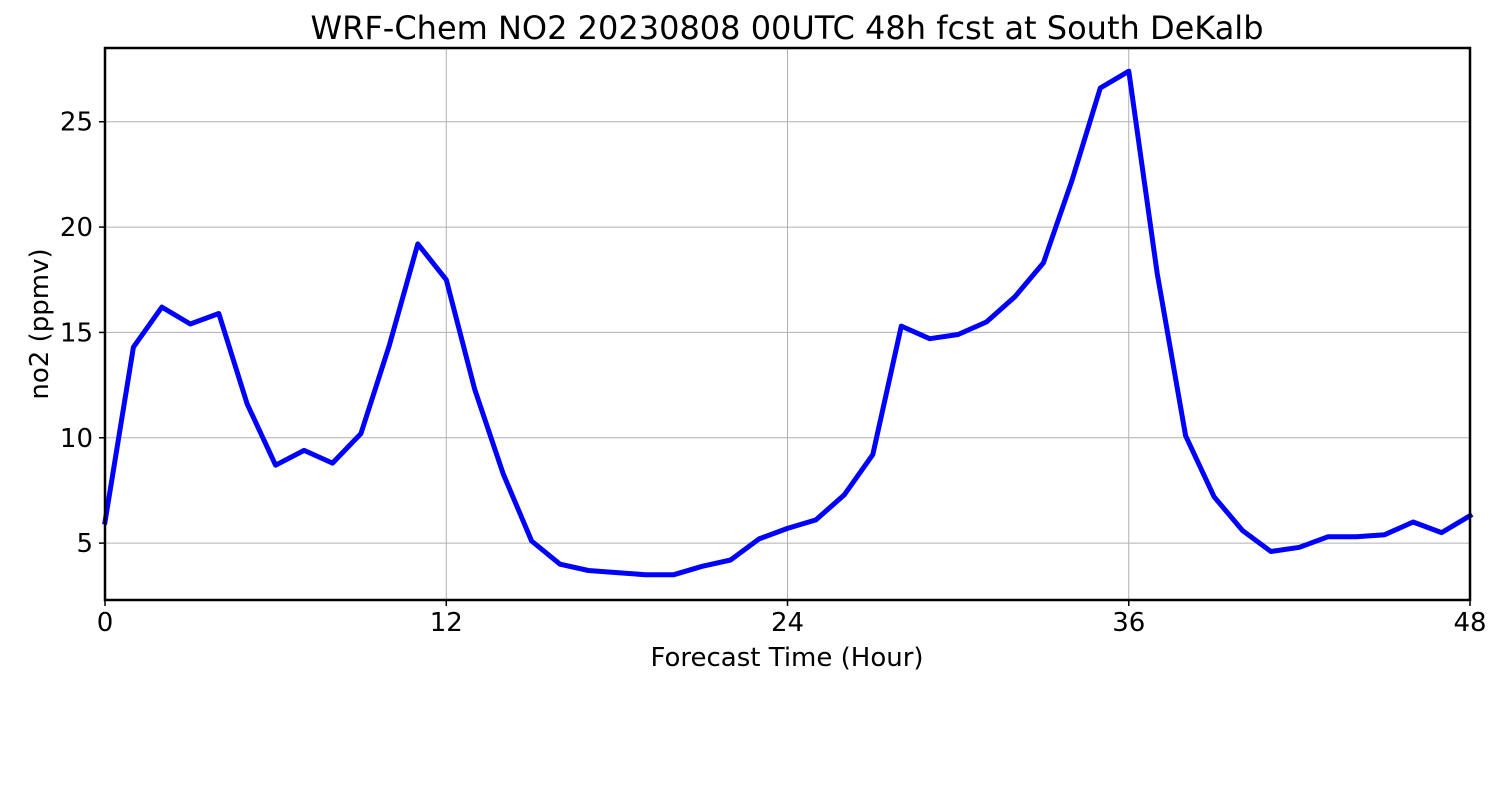 This screenshot has height=800, width=1500. Describe the element at coordinates (786, 658) in the screenshot. I see `x-axis-label: Forecast Time (Hour)` at that location.